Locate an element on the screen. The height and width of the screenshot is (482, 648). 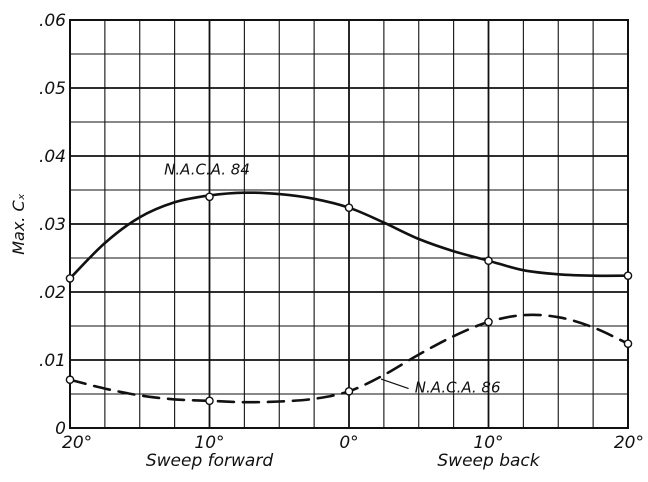
y-tick-label: 0 is located at coordinates (60, 429).